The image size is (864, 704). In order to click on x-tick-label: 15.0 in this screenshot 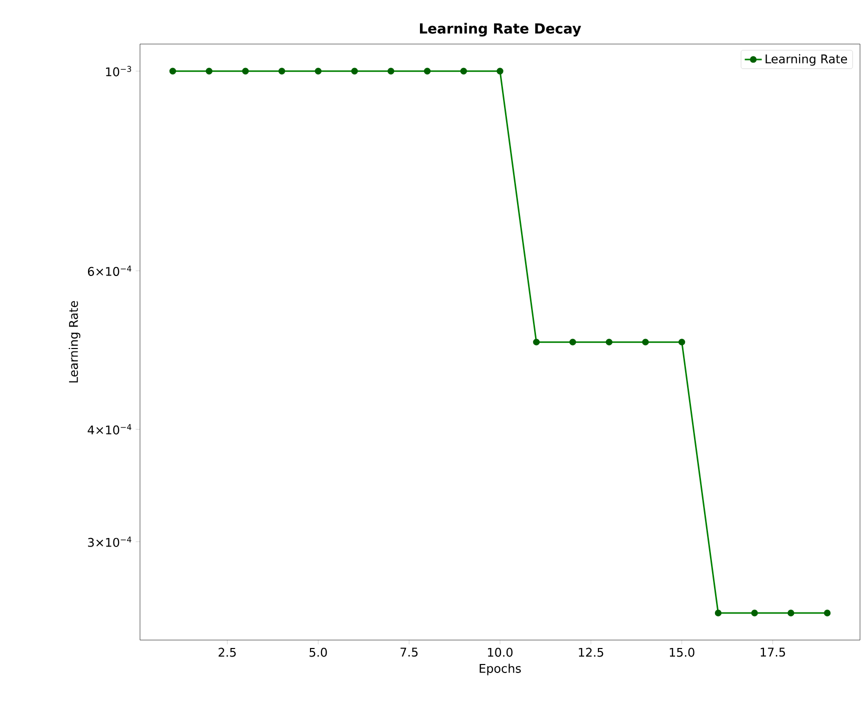, I will do `click(682, 652)`.